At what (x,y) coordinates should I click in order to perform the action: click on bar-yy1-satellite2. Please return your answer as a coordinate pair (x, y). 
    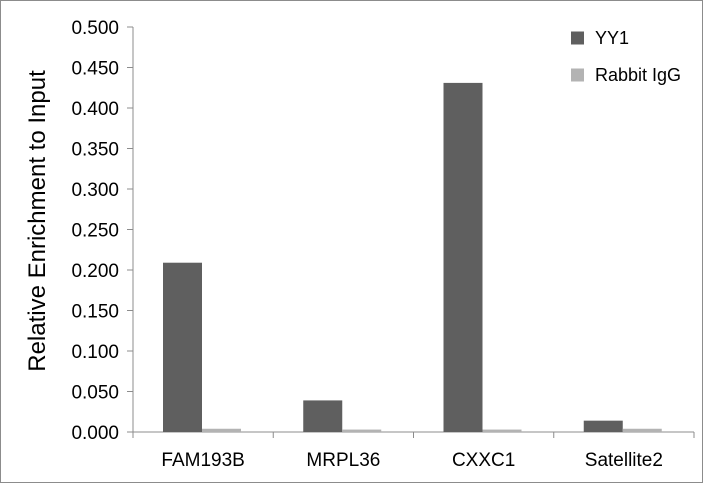
    Looking at the image, I should click on (603, 426).